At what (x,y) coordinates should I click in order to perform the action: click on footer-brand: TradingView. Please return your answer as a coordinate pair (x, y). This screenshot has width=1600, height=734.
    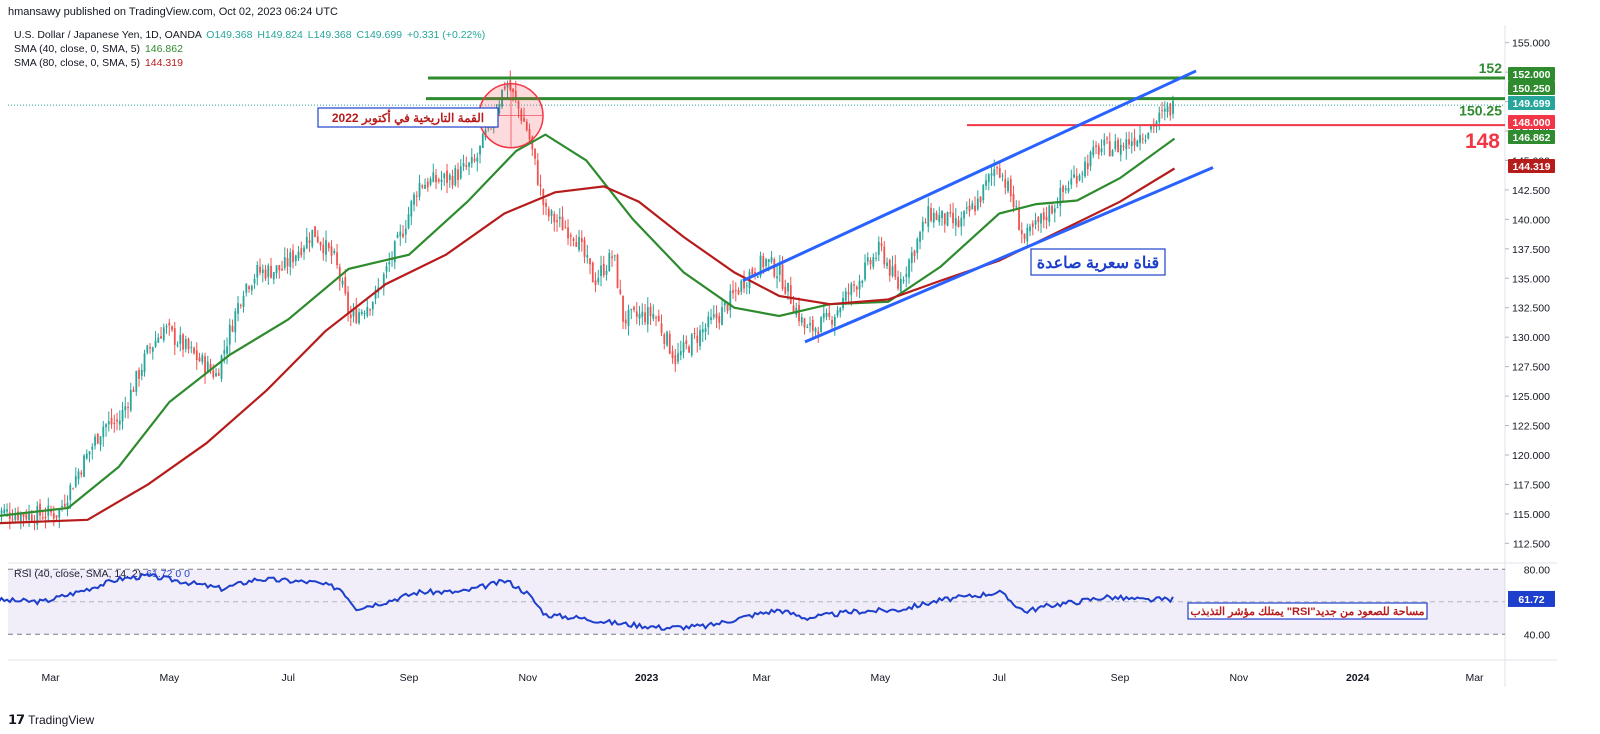
    Looking at the image, I should click on (61, 720).